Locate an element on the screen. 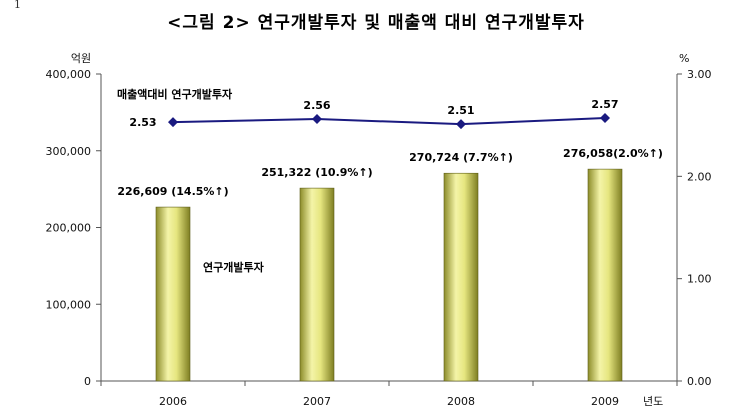 The height and width of the screenshot is (417, 752). x-tick-label: 2007 is located at coordinates (317, 401).